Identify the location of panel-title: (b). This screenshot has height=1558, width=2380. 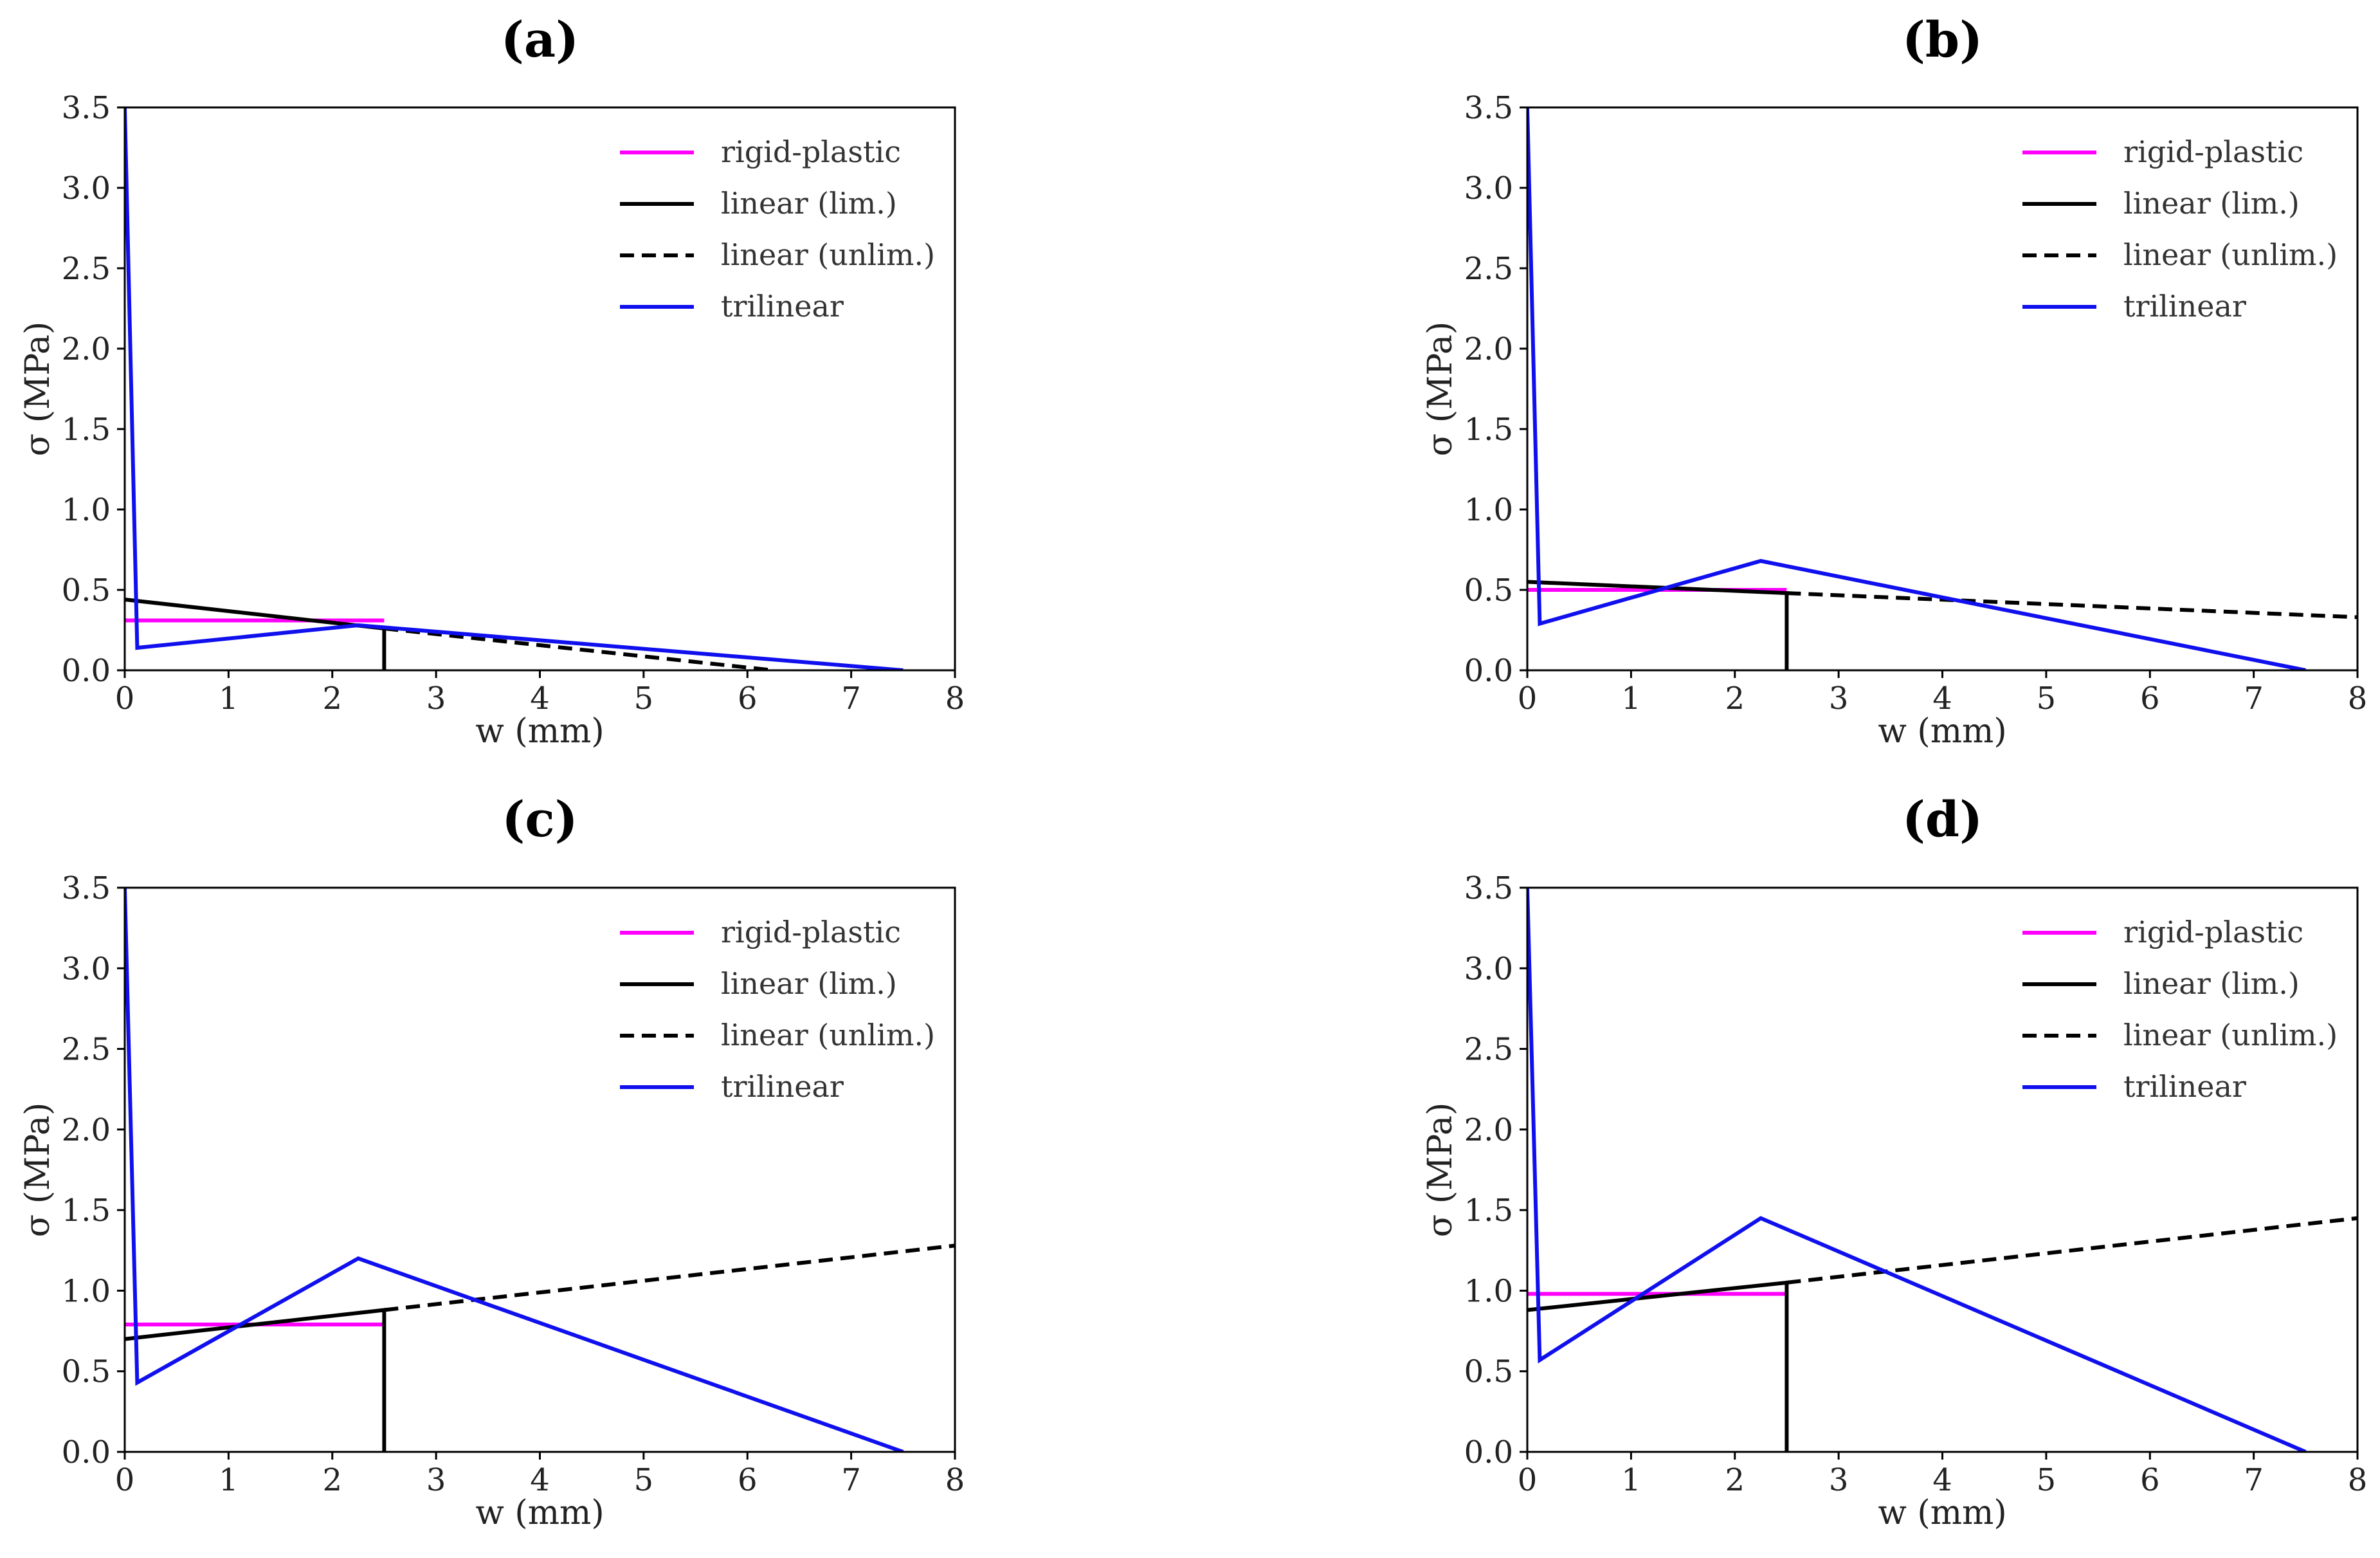
(1942, 39).